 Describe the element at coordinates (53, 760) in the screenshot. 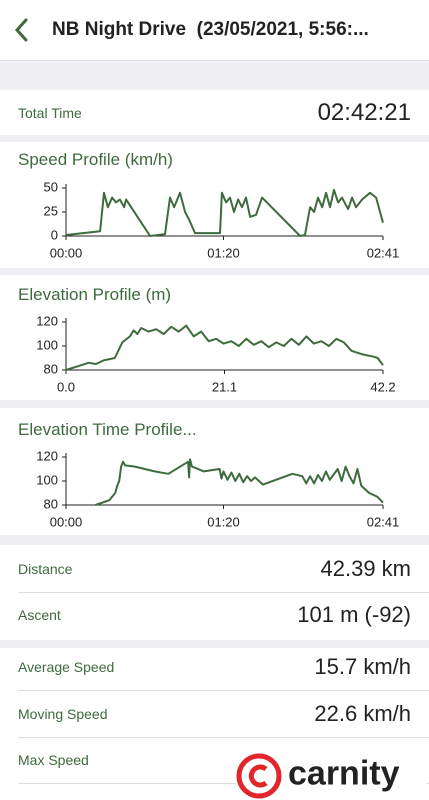

I see `row-label: Max Speed` at that location.